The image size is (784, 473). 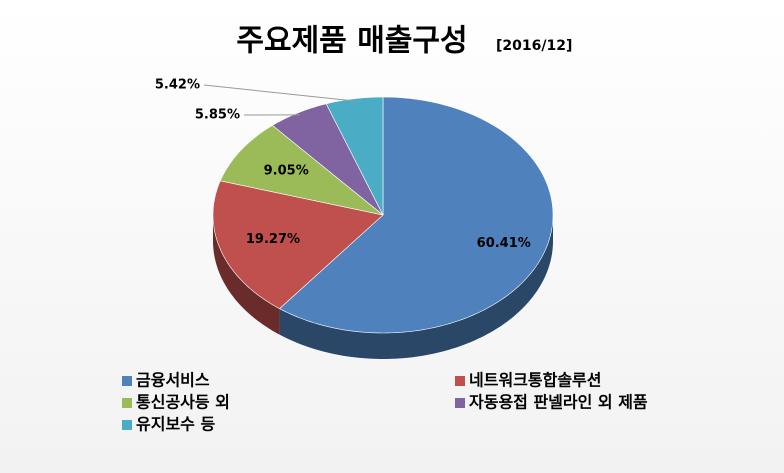 What do you see at coordinates (183, 402) in the screenshot?
I see `legend-label: 통신공사등 외` at bounding box center [183, 402].